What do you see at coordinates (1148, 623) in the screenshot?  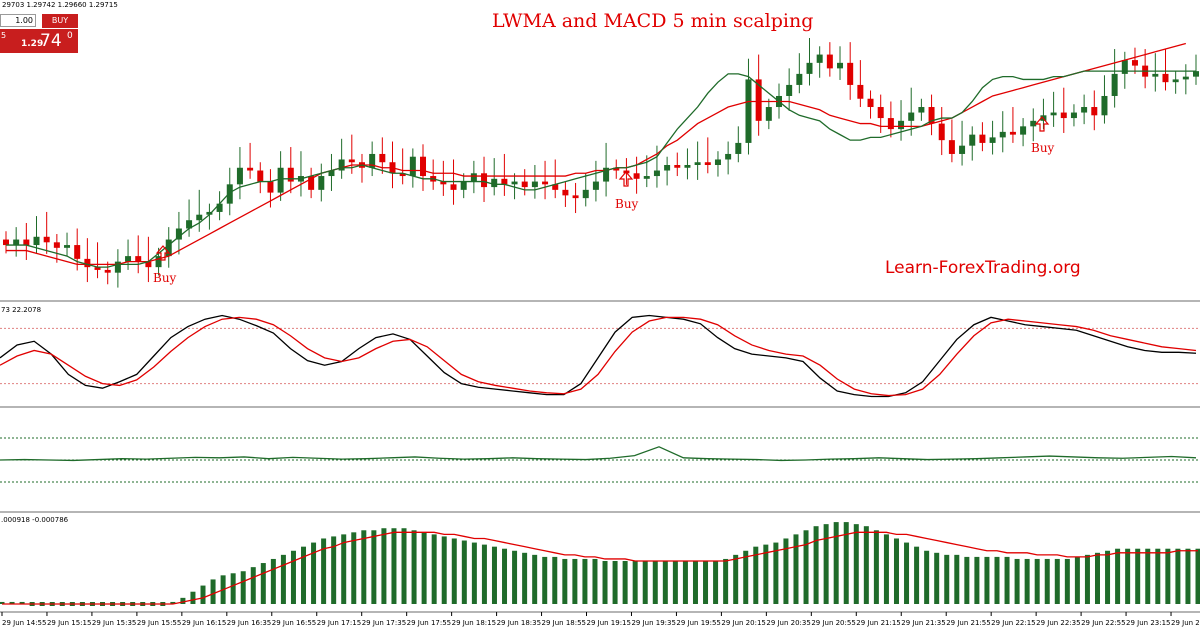 I see `x-tick-label: 29 Jun 23:15` at bounding box center [1148, 623].